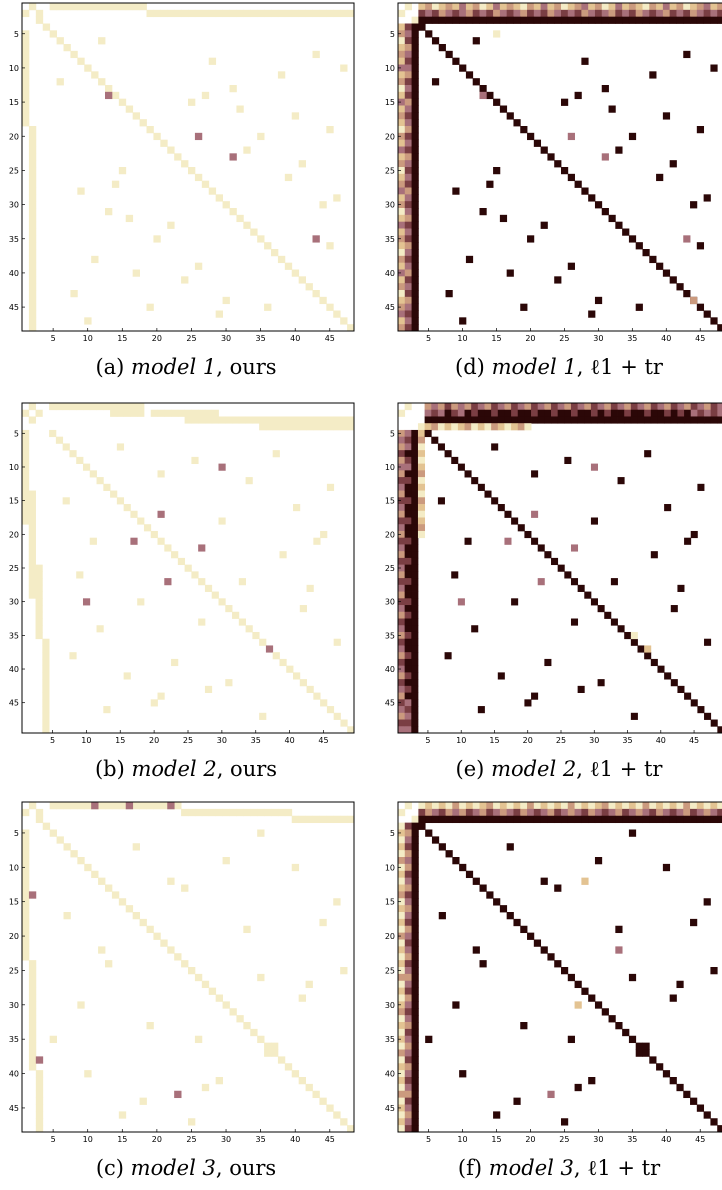 Image resolution: width=722 pixels, height=1190 pixels. What do you see at coordinates (14, 102) in the screenshot?
I see `y-tick-label: 15` at bounding box center [14, 102].